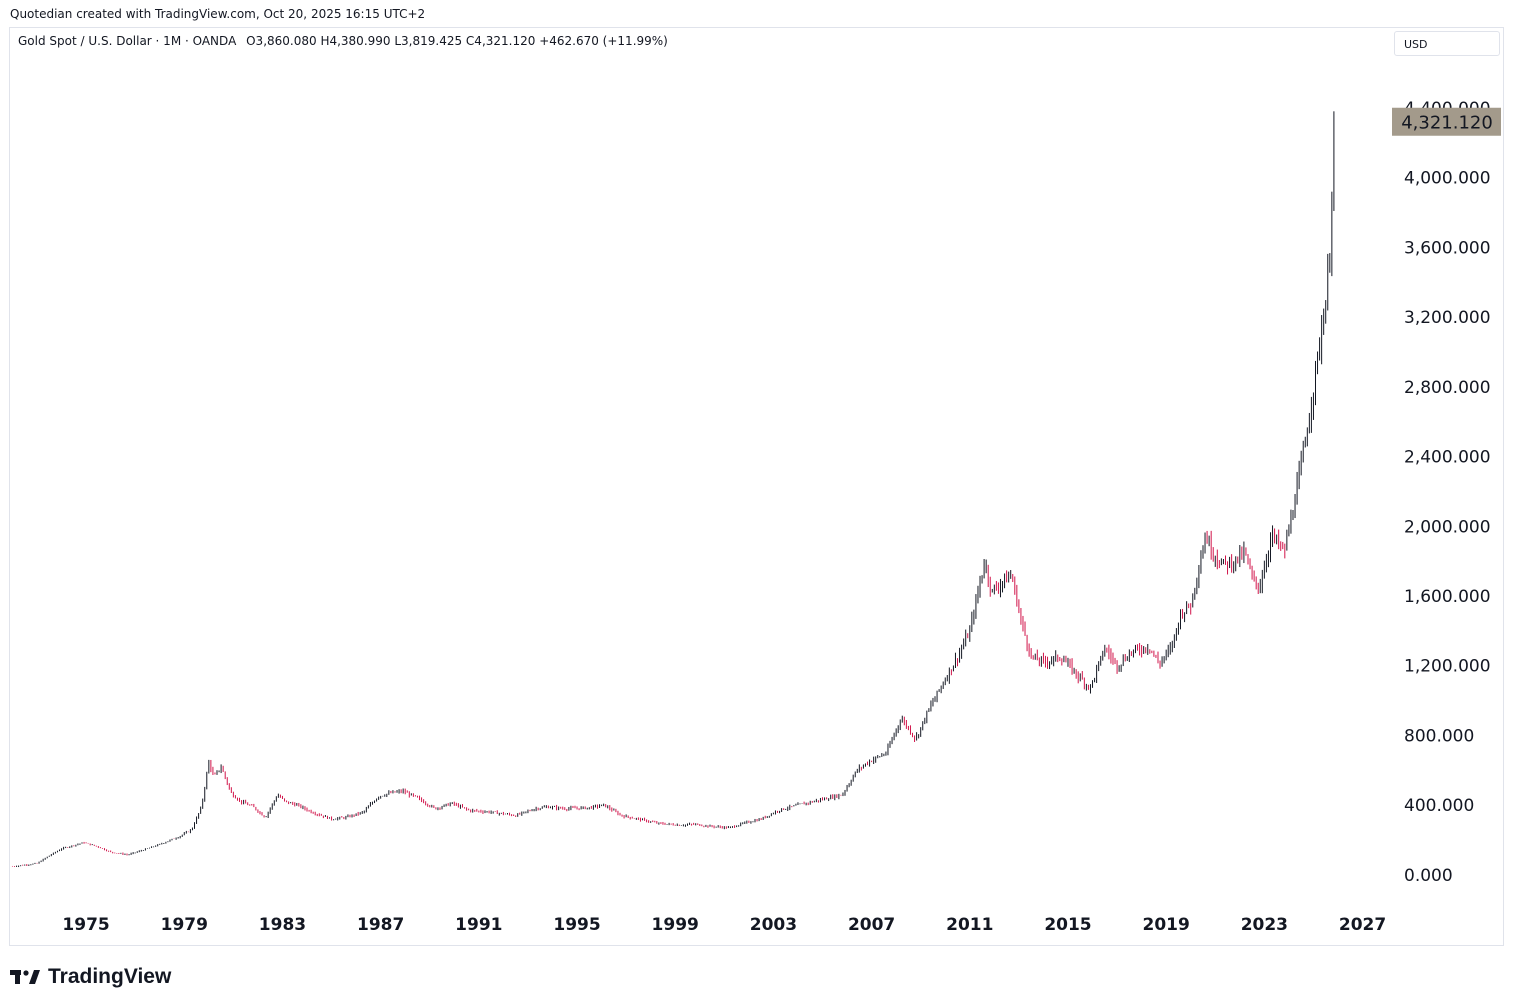  Describe the element at coordinates (1447, 388) in the screenshot. I see `y-tick-label: 2,800.000` at that location.